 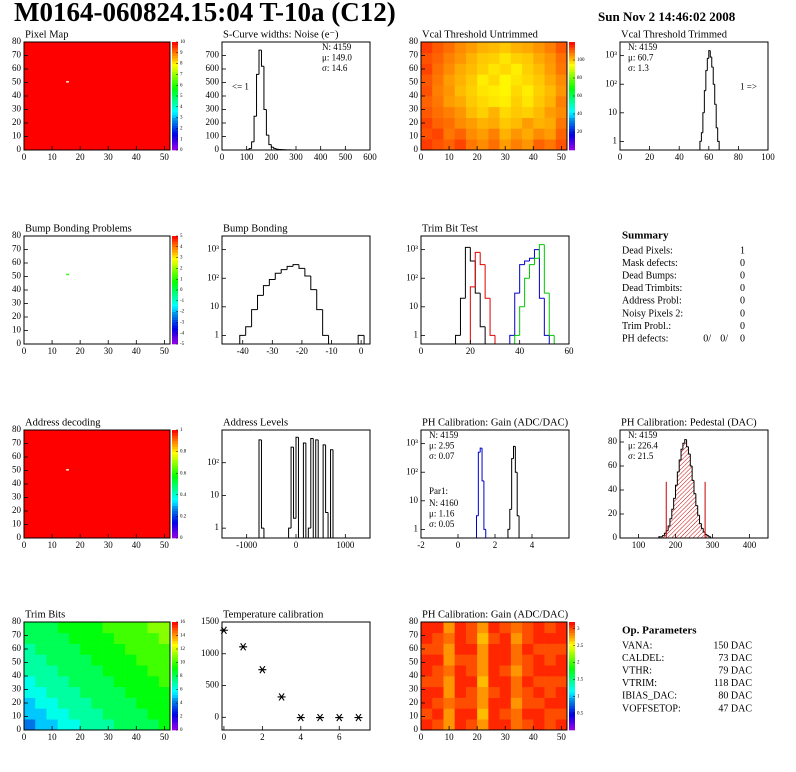 I want to click on y-tick-label: 10², so click(x=412, y=277).